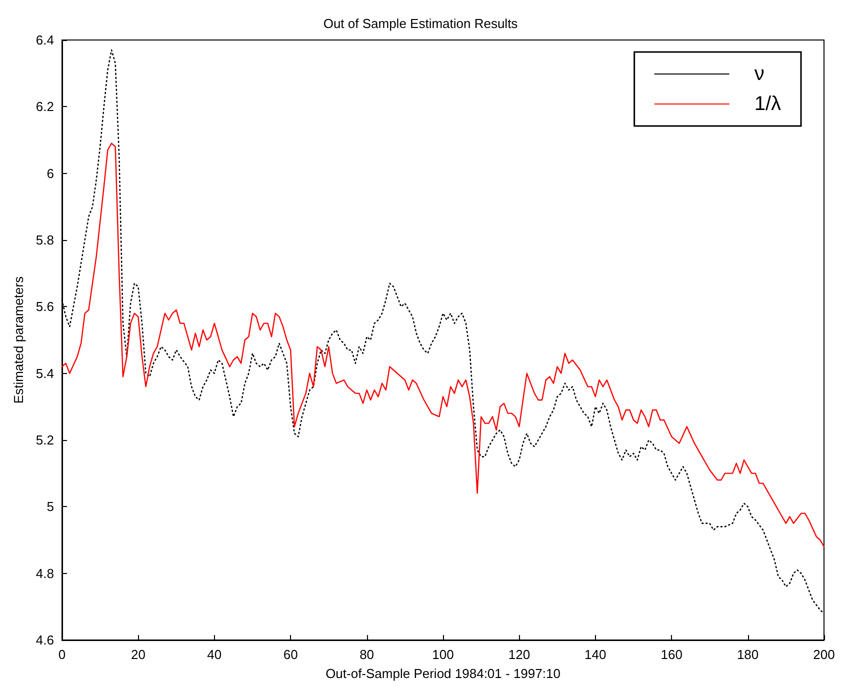 This screenshot has height=688, width=841. Describe the element at coordinates (50, 506) in the screenshot. I see `y-tick-label: 5` at that location.